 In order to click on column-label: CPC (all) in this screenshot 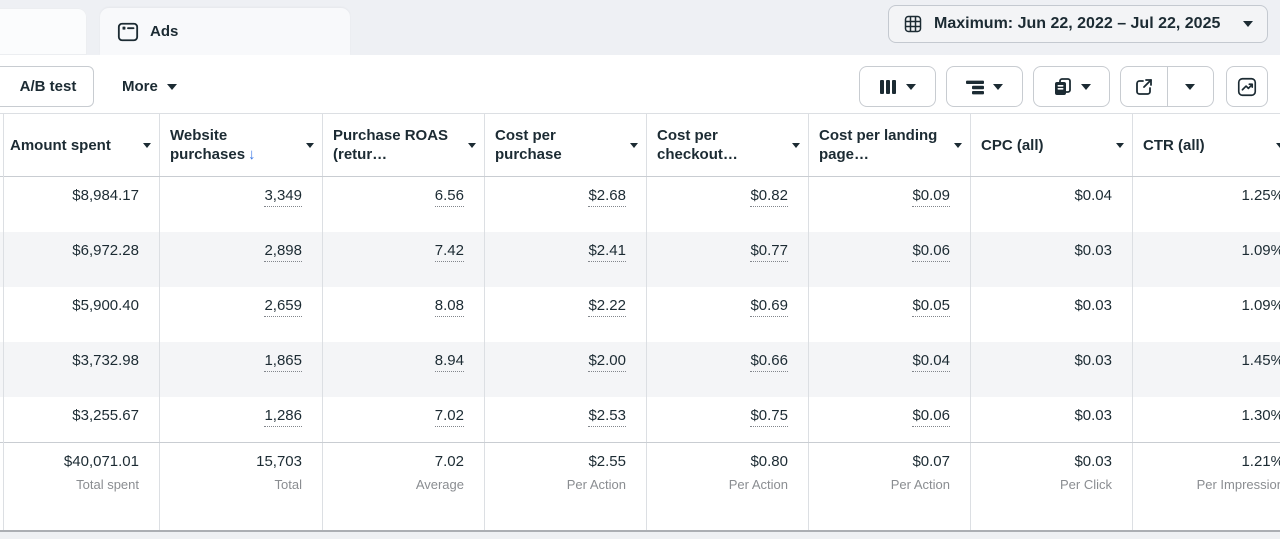, I will do `click(1012, 145)`.